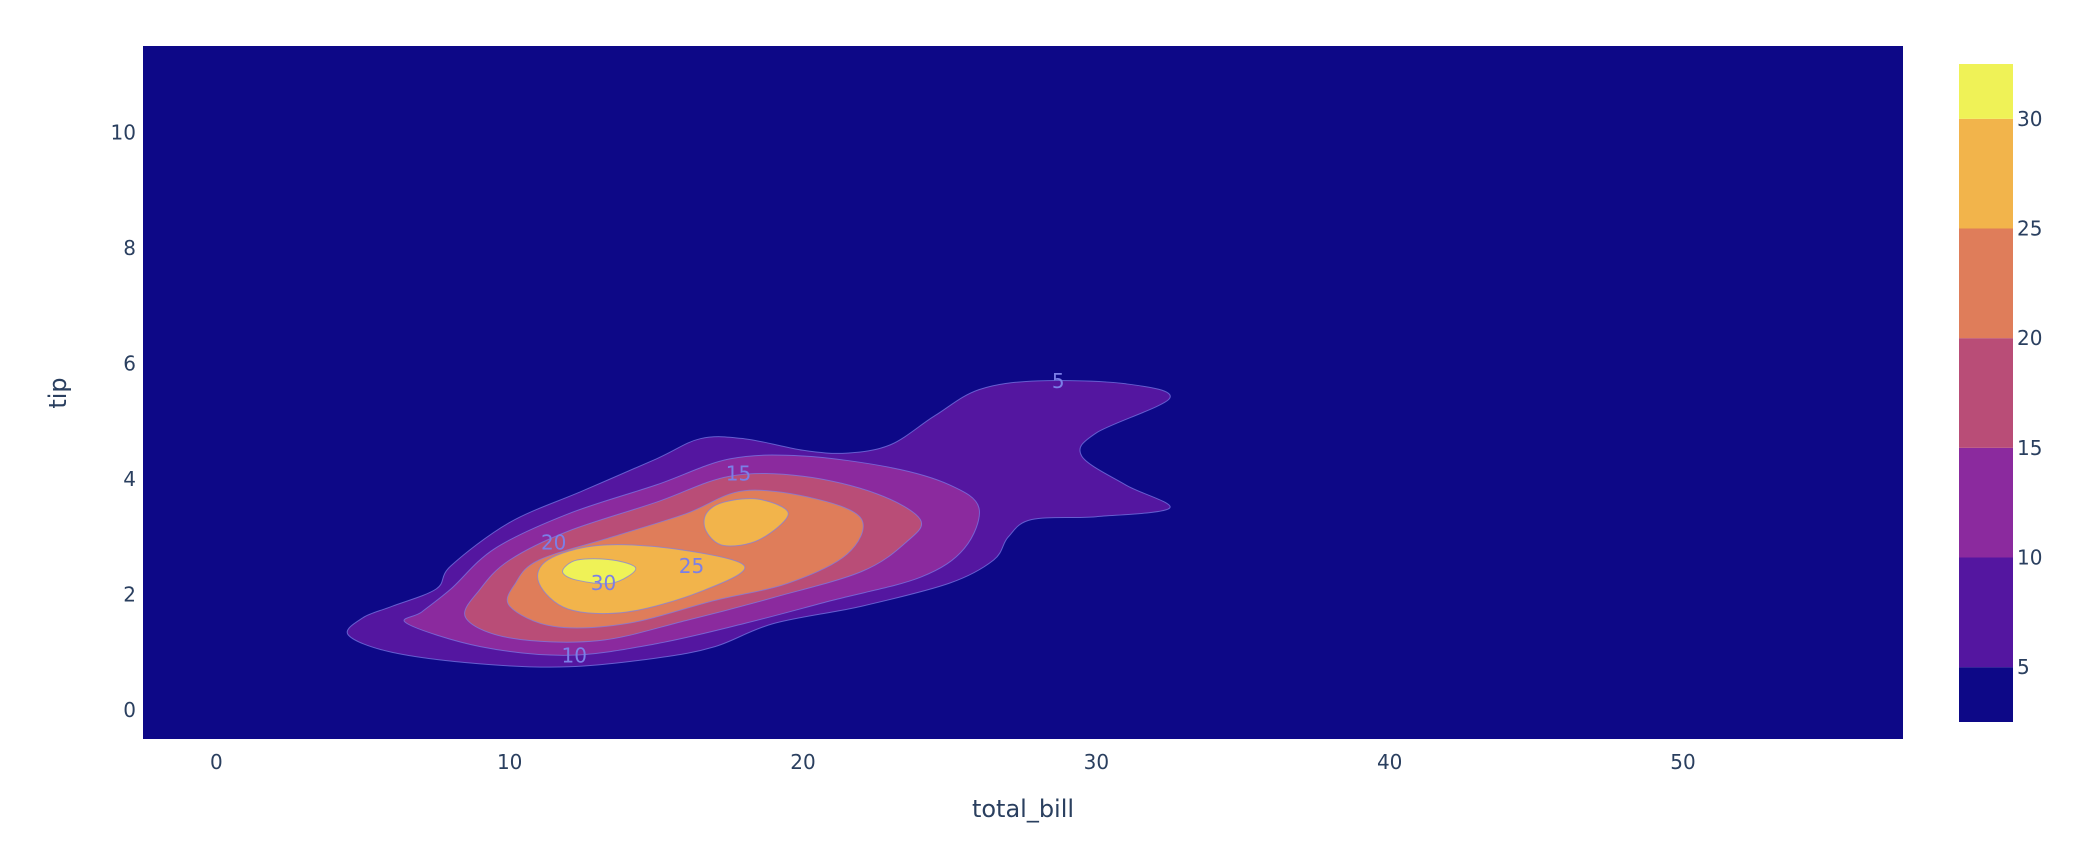 Image resolution: width=2090 pixels, height=860 pixels. I want to click on contour-label: 5, so click(1058, 381).